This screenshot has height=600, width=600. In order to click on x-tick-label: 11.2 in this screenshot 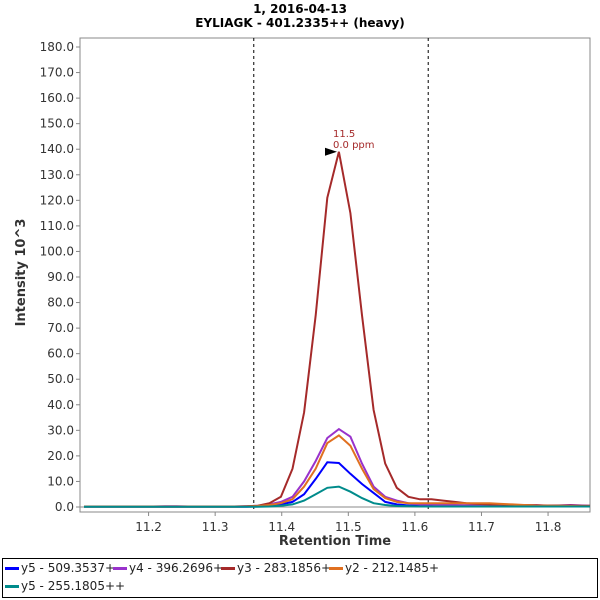, I will do `click(148, 527)`.